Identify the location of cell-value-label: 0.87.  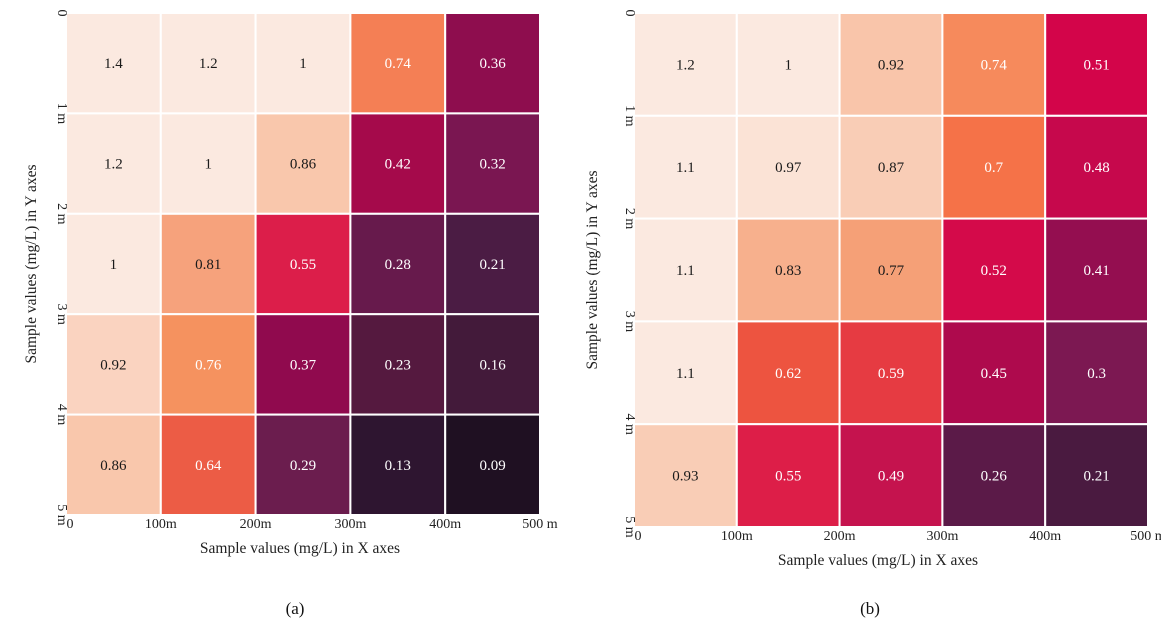
(891, 168).